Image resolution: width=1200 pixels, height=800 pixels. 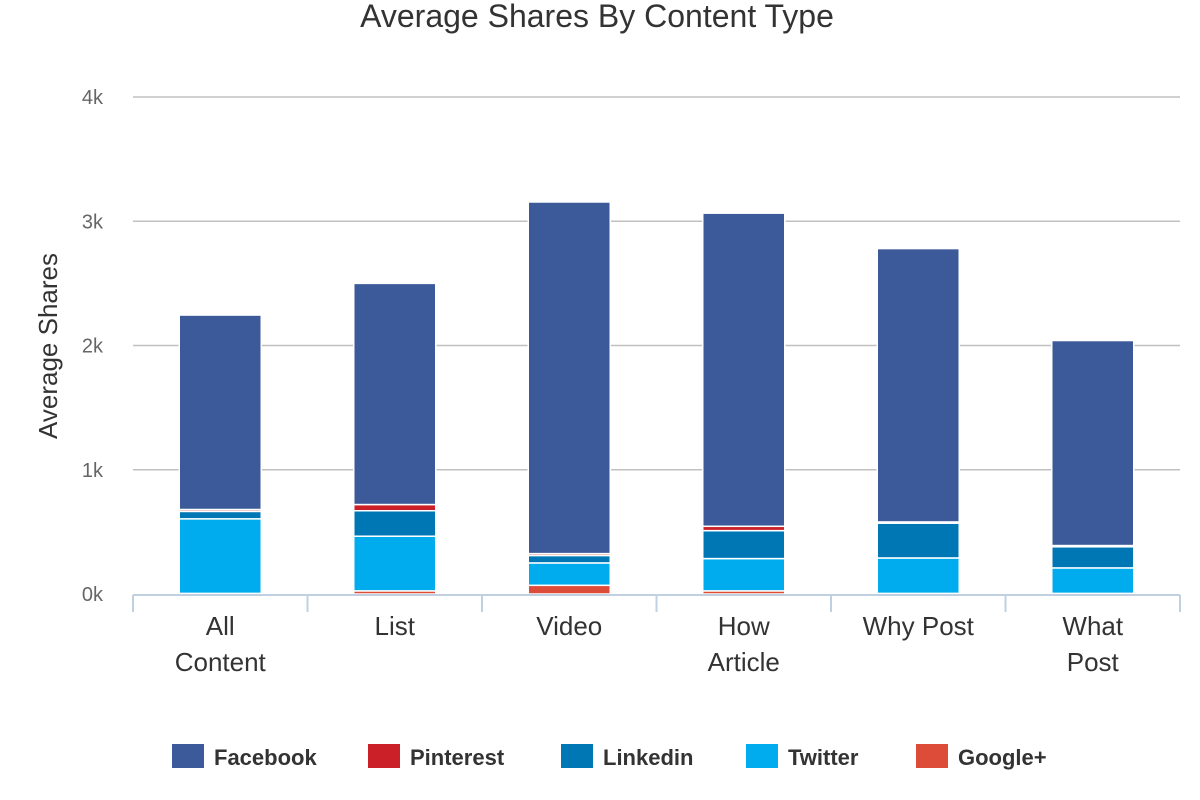 What do you see at coordinates (93, 471) in the screenshot?
I see `y-tick-label: 1k` at bounding box center [93, 471].